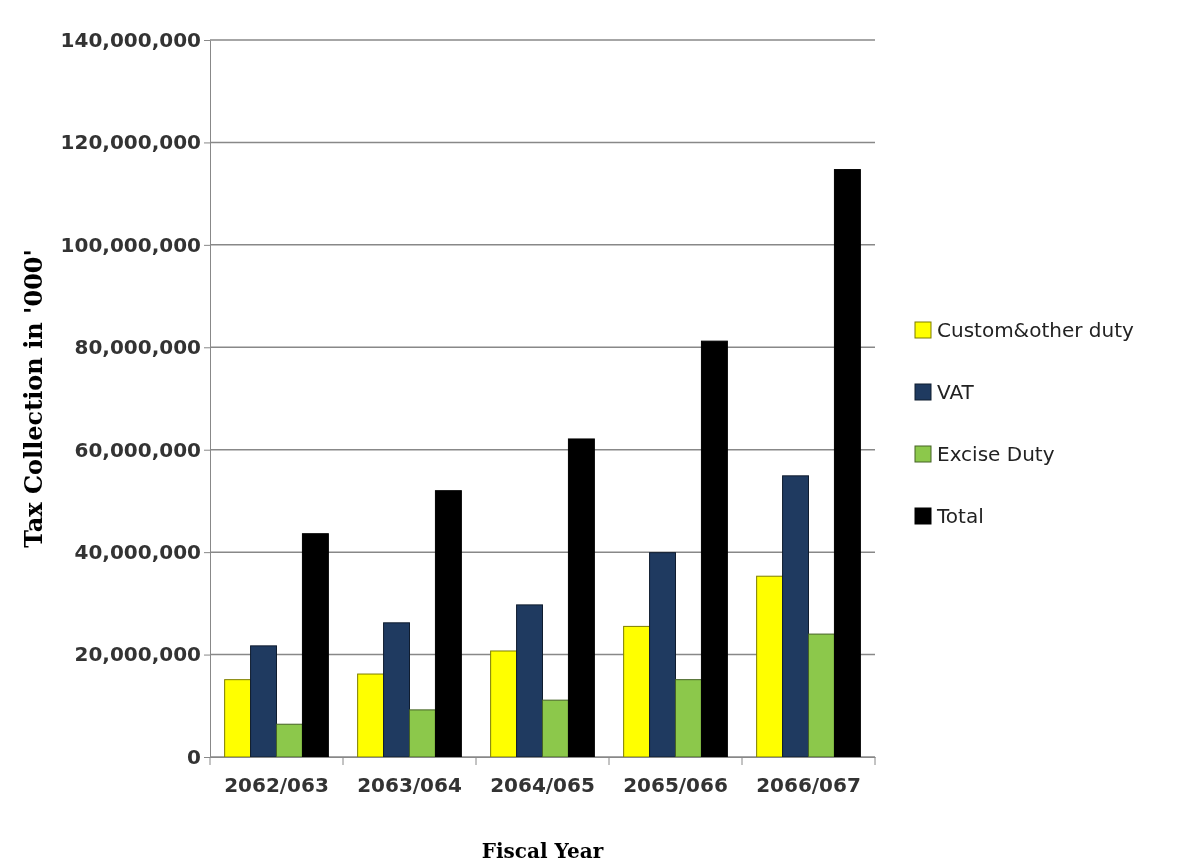 The height and width of the screenshot is (868, 1201). I want to click on y-tick-label: 40,000,000, so click(137, 552).